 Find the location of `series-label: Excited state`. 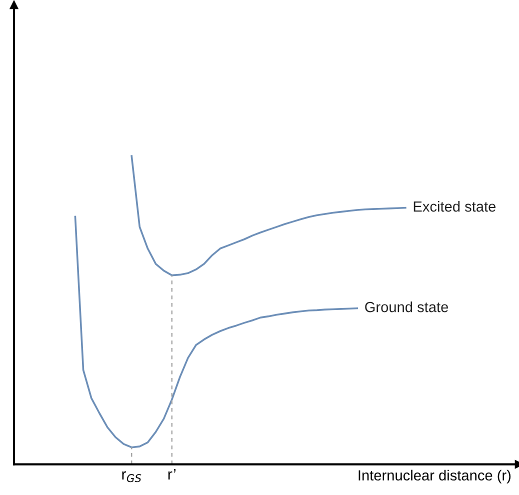

series-label: Excited state is located at coordinates (455, 206).